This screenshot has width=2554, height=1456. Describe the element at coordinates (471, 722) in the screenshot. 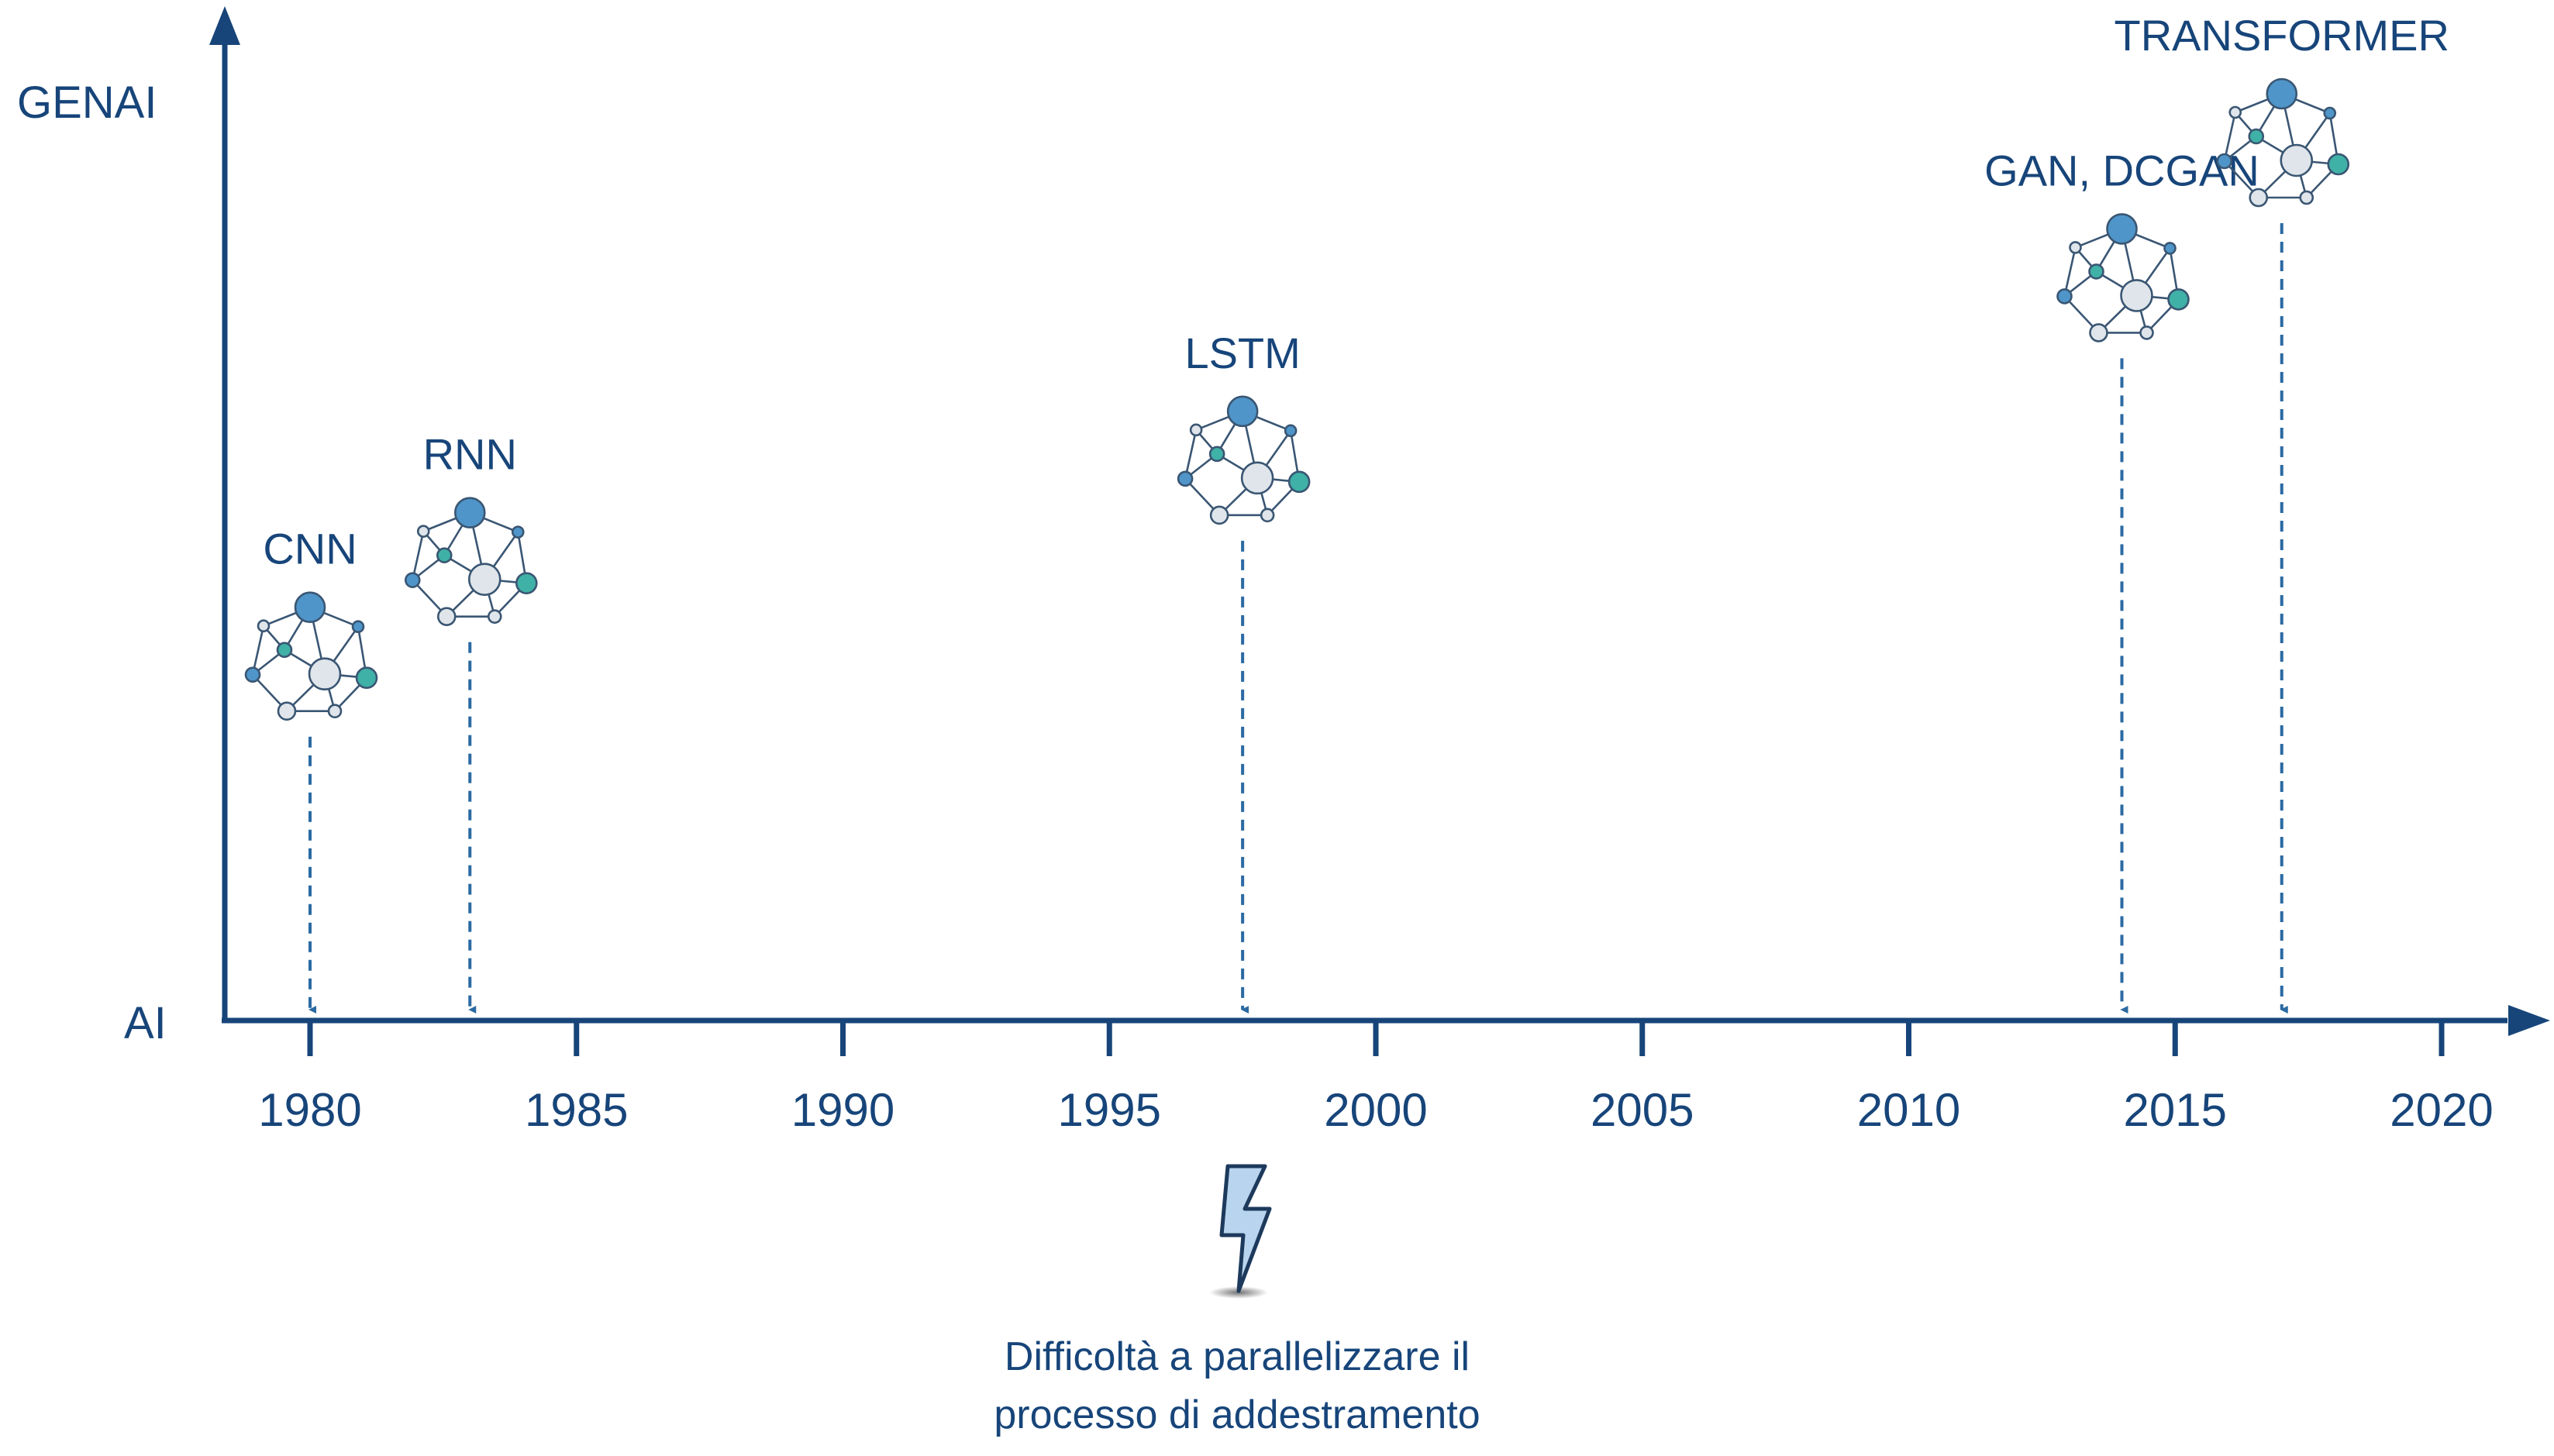

I see `event-rnn: RNN` at that location.